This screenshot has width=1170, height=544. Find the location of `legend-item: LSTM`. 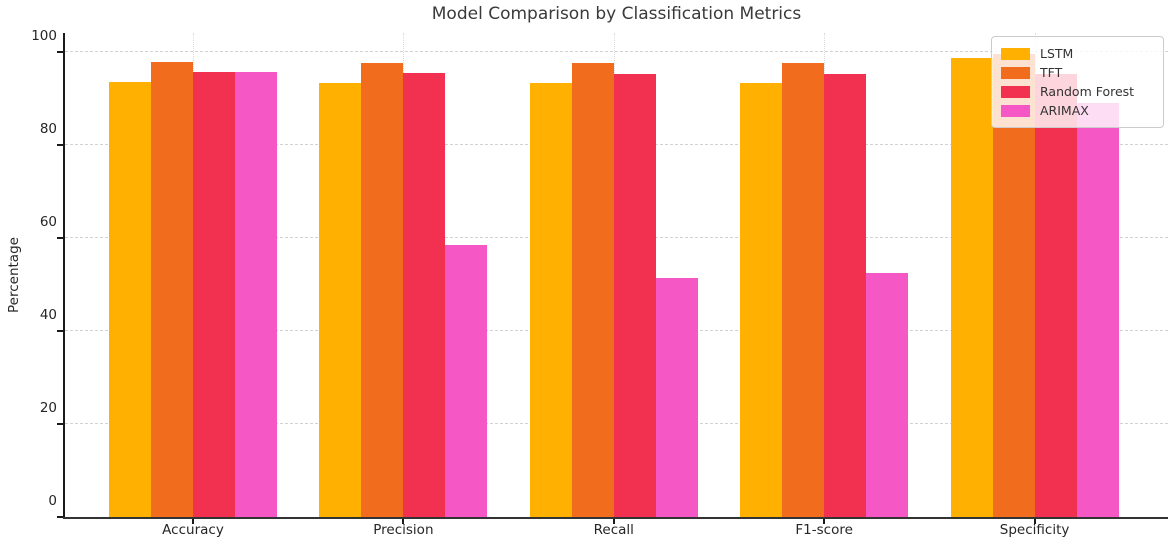

legend-item: LSTM is located at coordinates (1077, 53).